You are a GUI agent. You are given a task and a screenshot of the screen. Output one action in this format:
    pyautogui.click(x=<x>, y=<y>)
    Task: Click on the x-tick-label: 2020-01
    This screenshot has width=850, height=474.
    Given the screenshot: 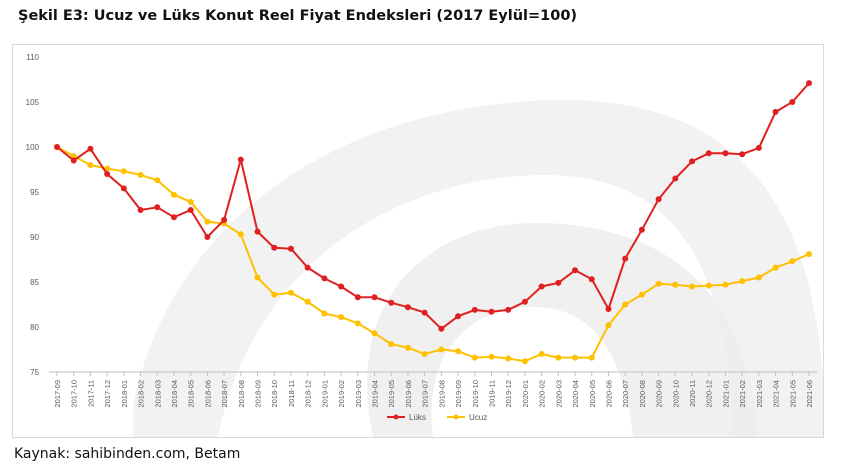 What is the action you would take?
    pyautogui.click(x=525, y=394)
    